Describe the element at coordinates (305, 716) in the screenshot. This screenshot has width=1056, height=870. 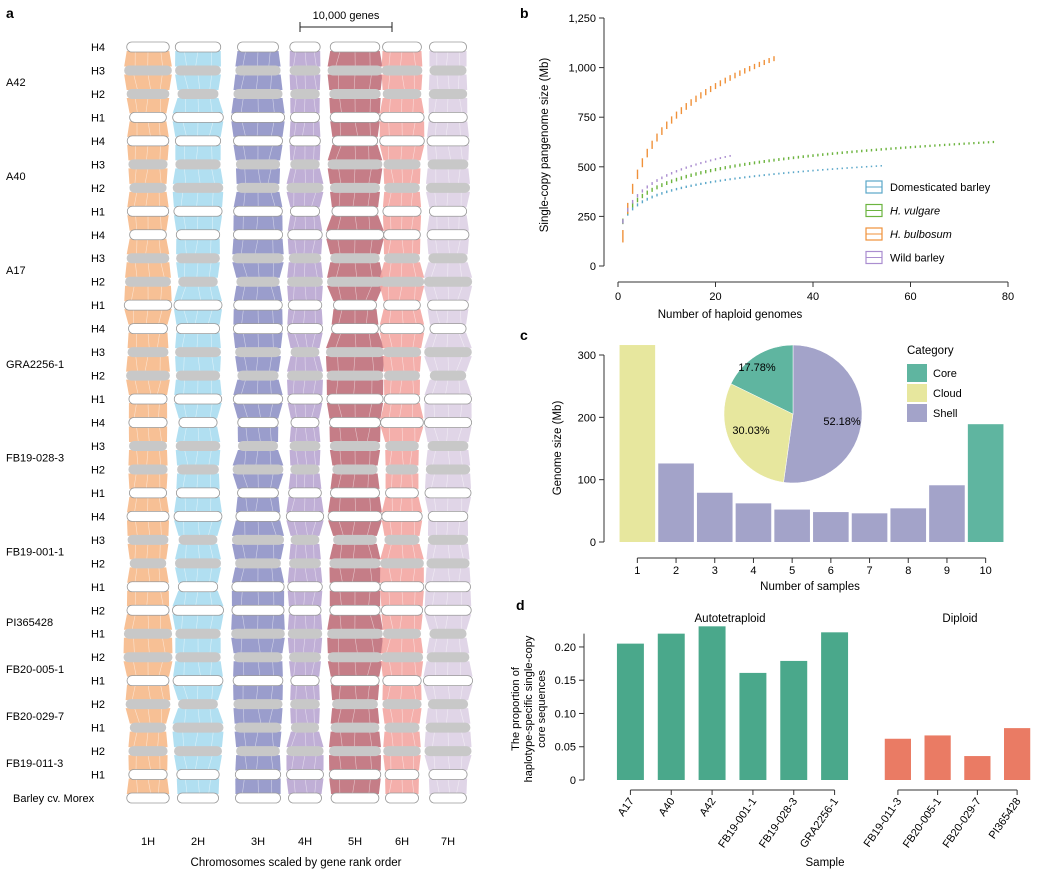
I see `synteny-ribbon-4H` at that location.